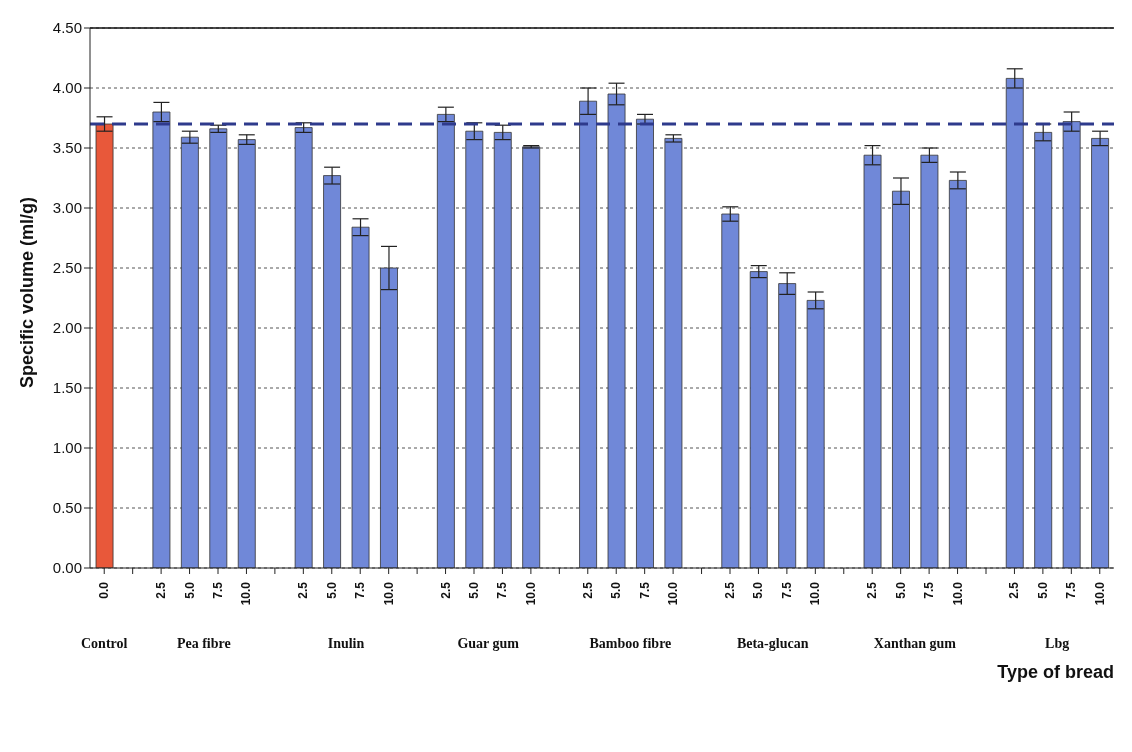  What do you see at coordinates (630, 644) in the screenshot?
I see `text: Bamboo fibre` at bounding box center [630, 644].